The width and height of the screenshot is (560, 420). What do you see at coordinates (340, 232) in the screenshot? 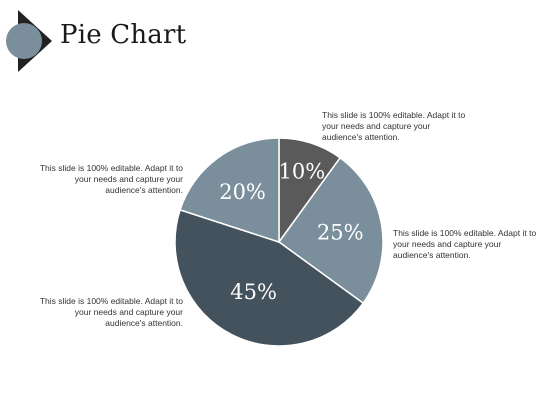
I see `pie-slice-label-2: 25%` at bounding box center [340, 232].